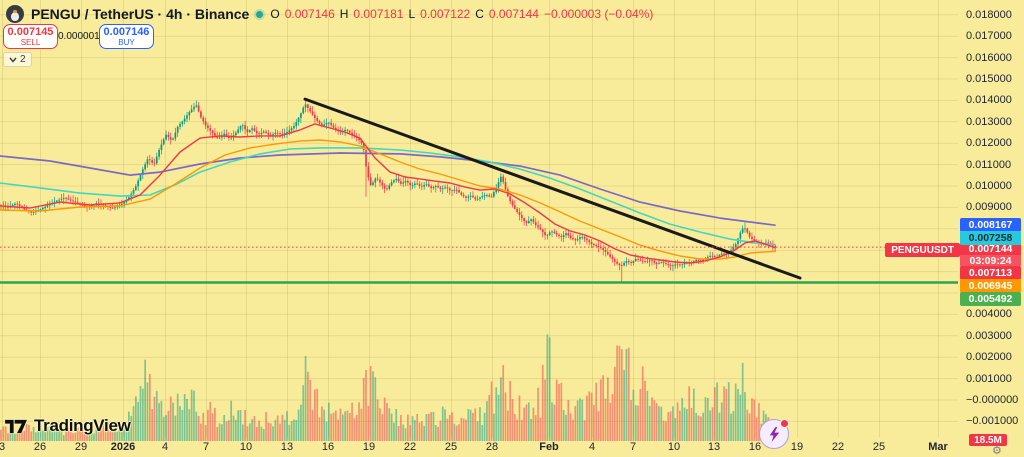 The image size is (1024, 457). I want to click on high-value: 0.007181, so click(378, 14).